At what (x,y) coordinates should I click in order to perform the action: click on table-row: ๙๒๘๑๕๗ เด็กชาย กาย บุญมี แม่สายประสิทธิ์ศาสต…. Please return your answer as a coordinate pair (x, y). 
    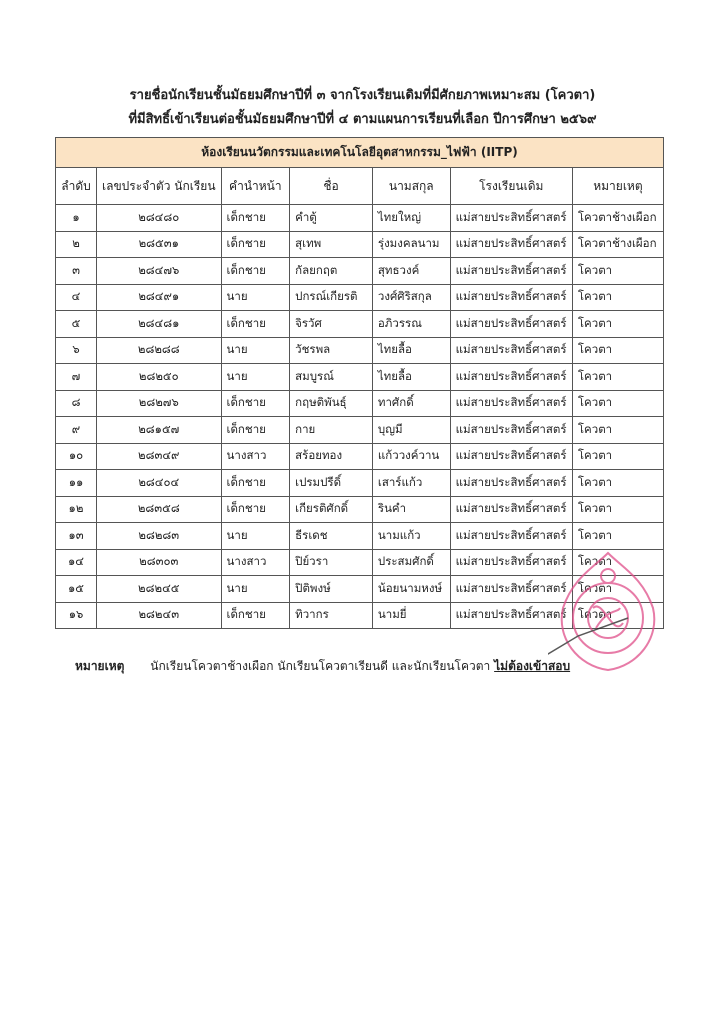
    Looking at the image, I should click on (360, 430).